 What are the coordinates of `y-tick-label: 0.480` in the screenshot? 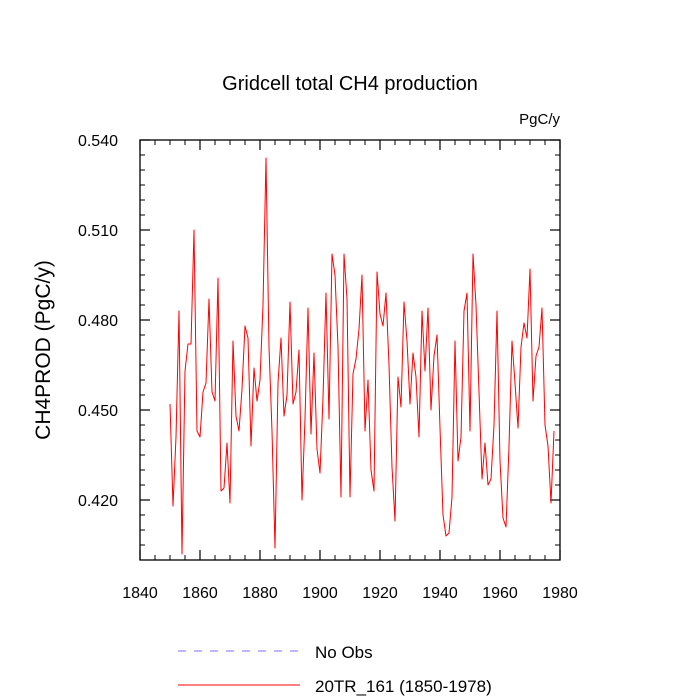 It's located at (98, 321).